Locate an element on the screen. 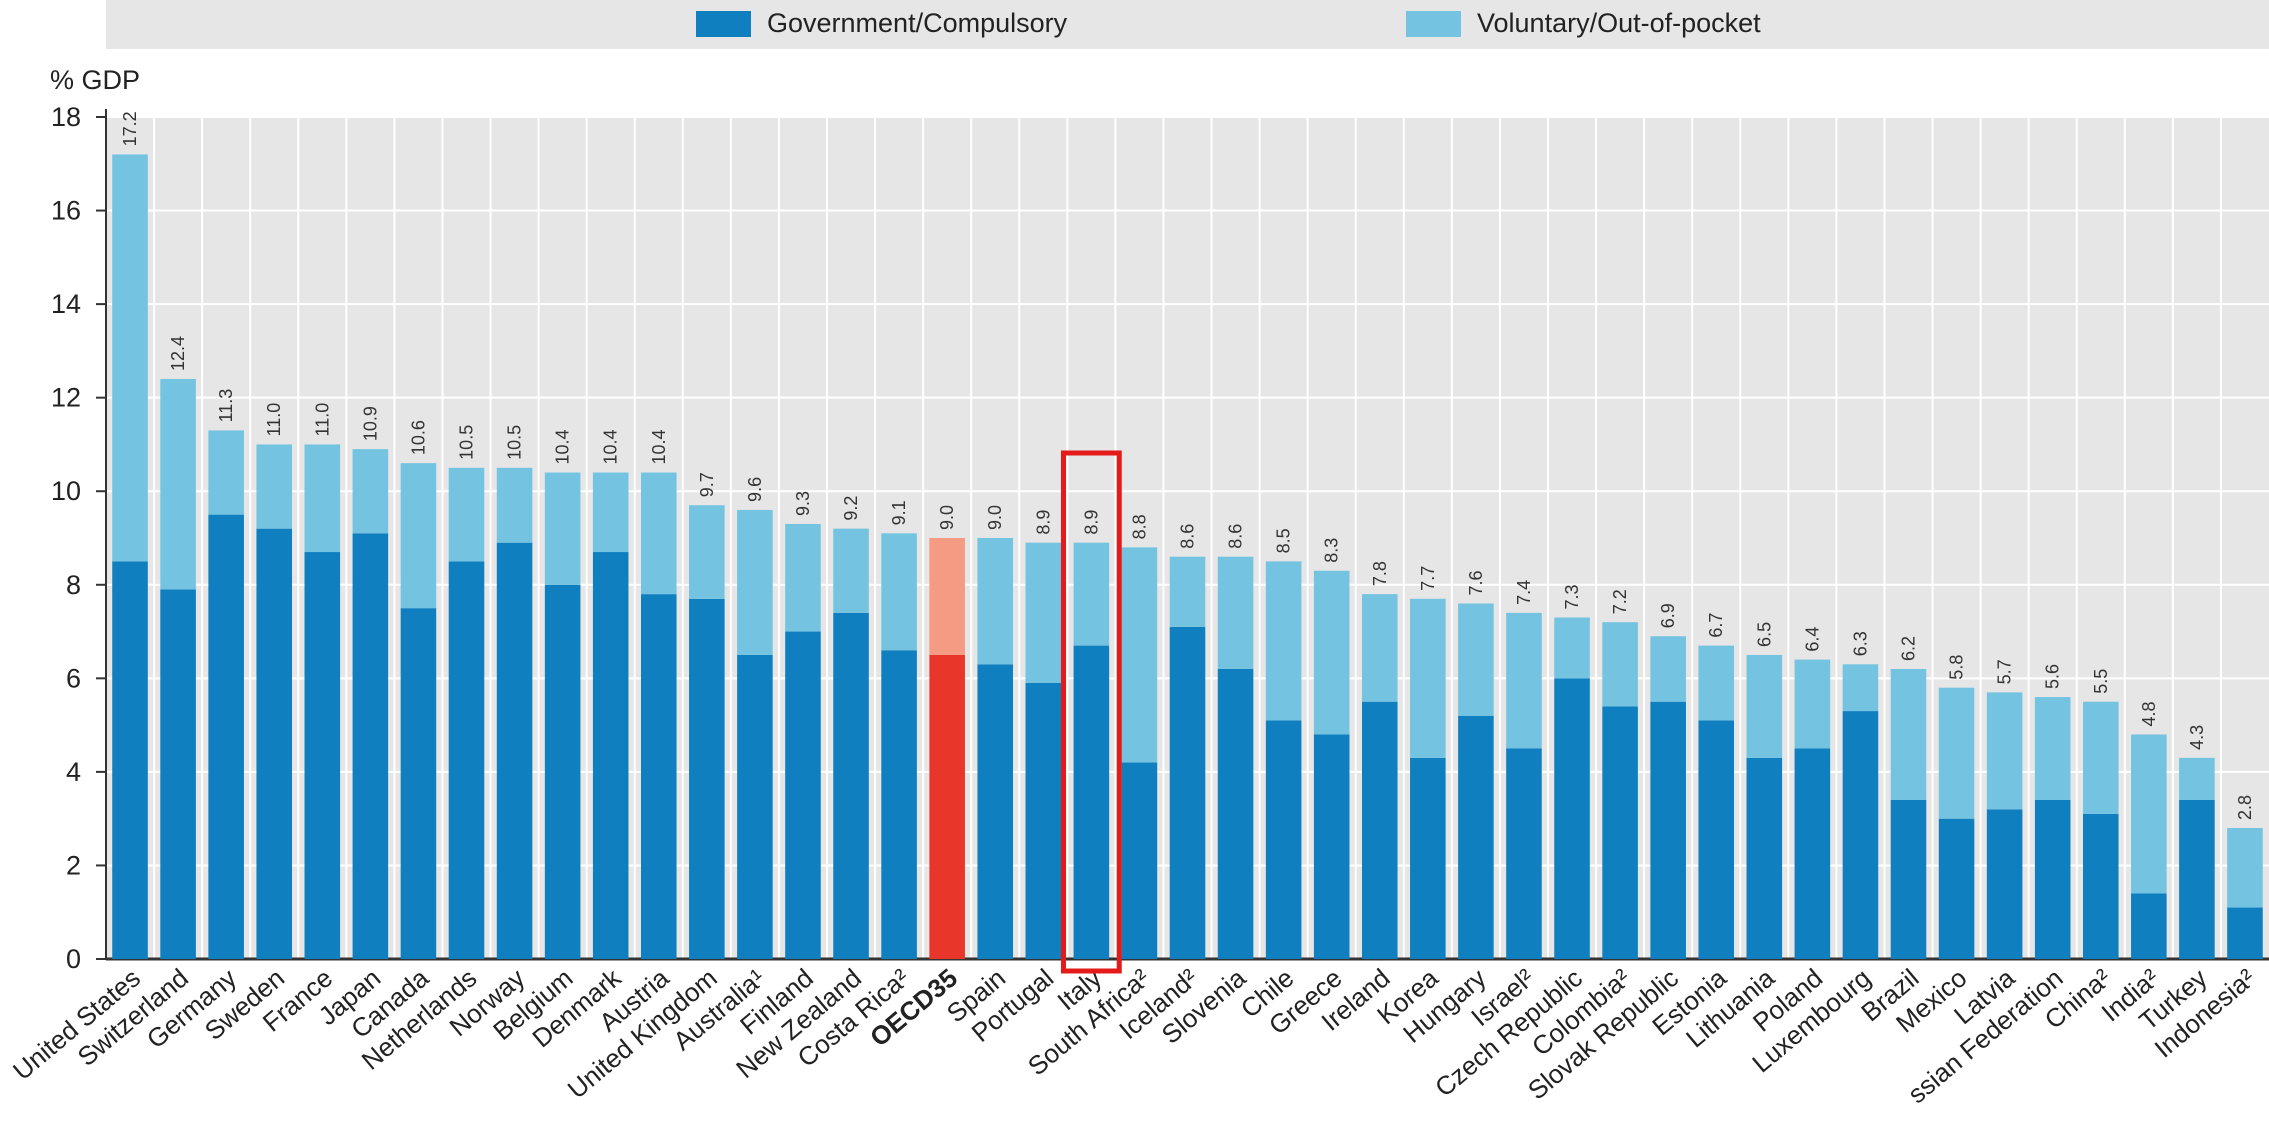  y-tick-label: 10 is located at coordinates (66, 491).